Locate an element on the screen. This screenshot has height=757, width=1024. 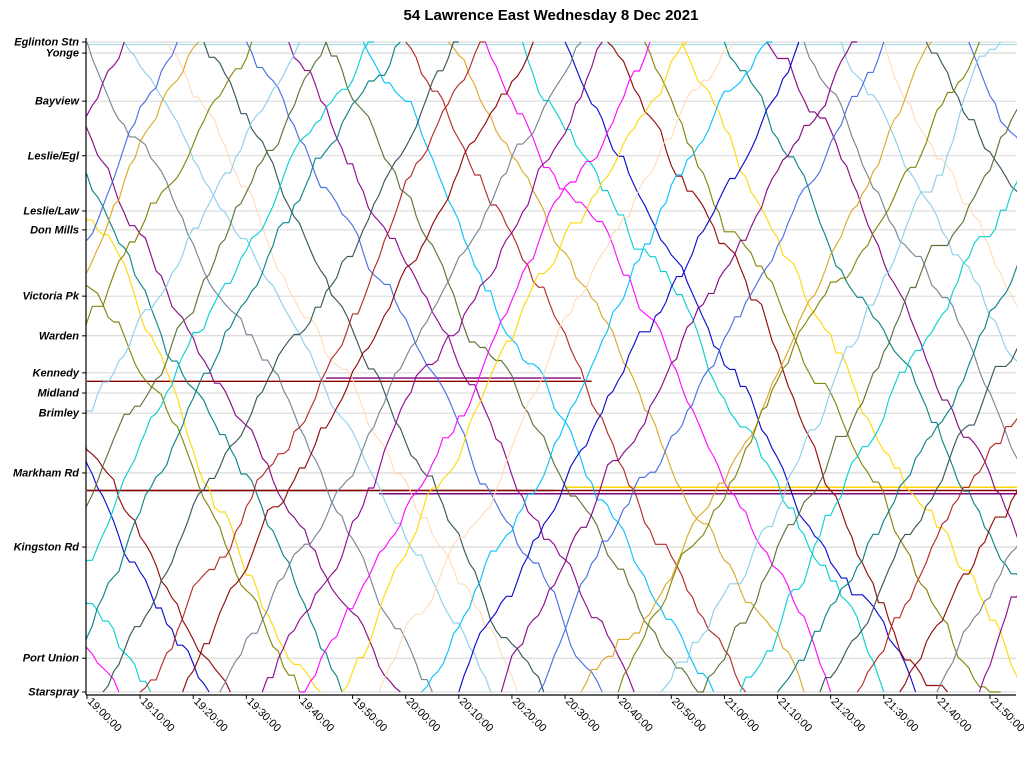
station-label: Brimley is located at coordinates (59, 414).